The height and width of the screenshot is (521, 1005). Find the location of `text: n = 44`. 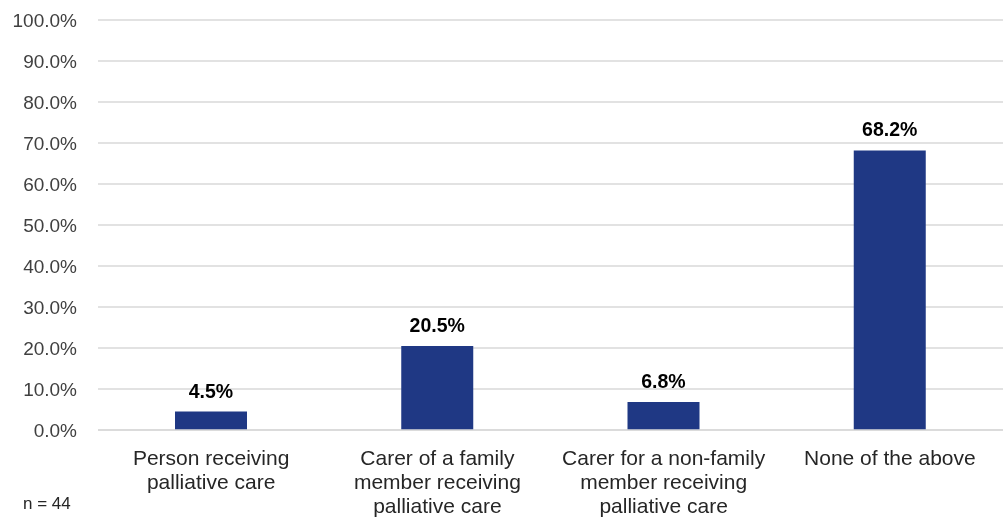

text: n = 44 is located at coordinates (47, 504).